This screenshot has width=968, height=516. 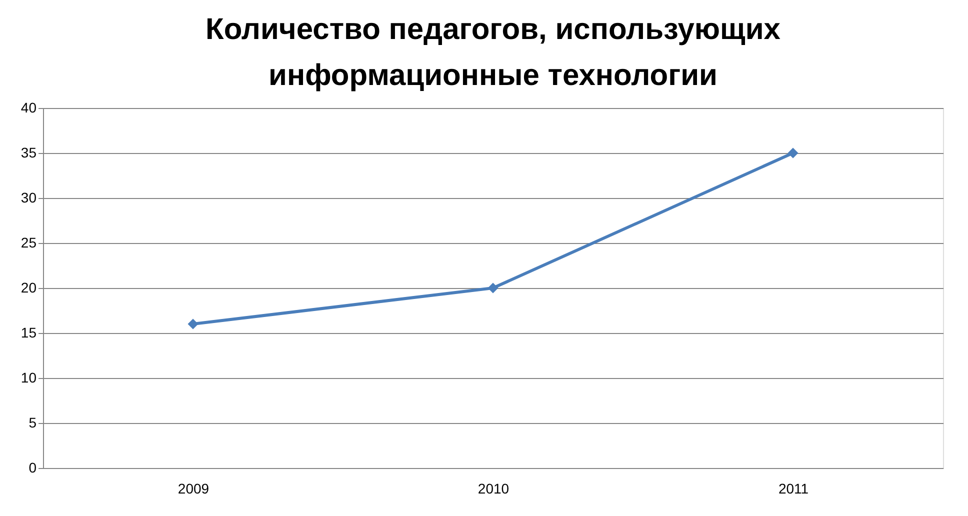 What do you see at coordinates (28, 288) in the screenshot?
I see `y-tick-label: 20` at bounding box center [28, 288].